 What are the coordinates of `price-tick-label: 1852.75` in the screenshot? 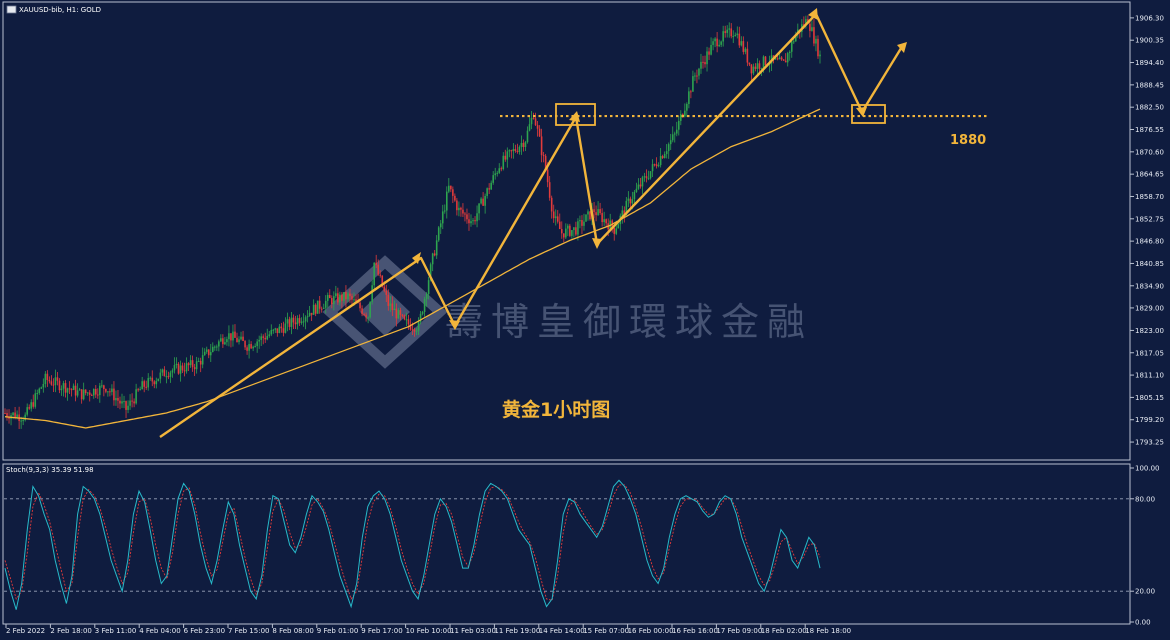 It's located at (1149, 219).